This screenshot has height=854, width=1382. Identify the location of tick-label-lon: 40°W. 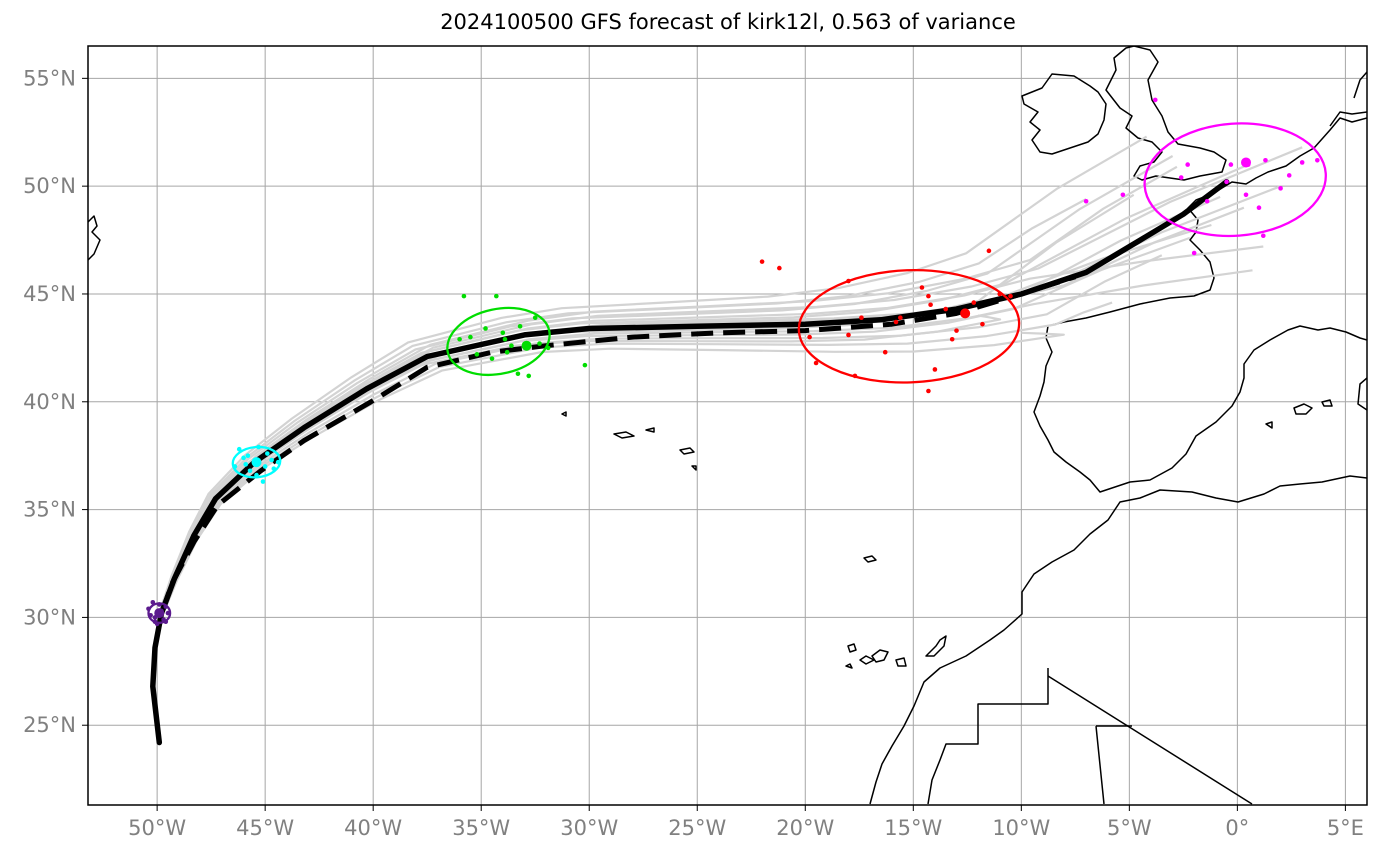
(373, 828).